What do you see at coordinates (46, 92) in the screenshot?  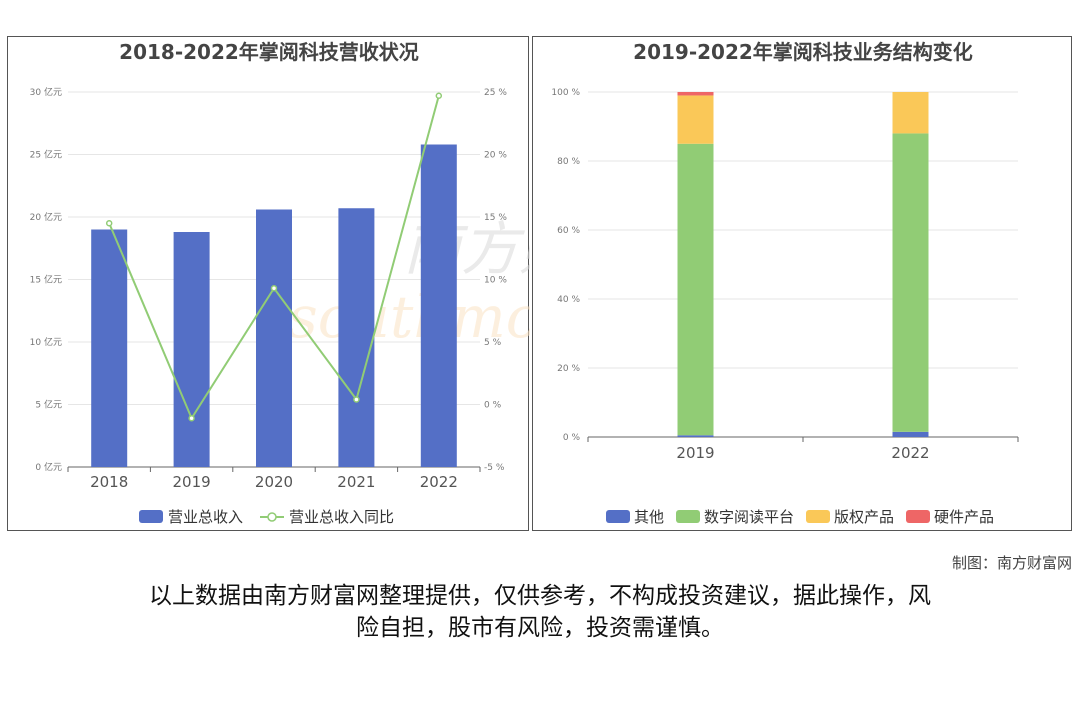 I see `y-left-tick-label: 30 亿元` at bounding box center [46, 92].